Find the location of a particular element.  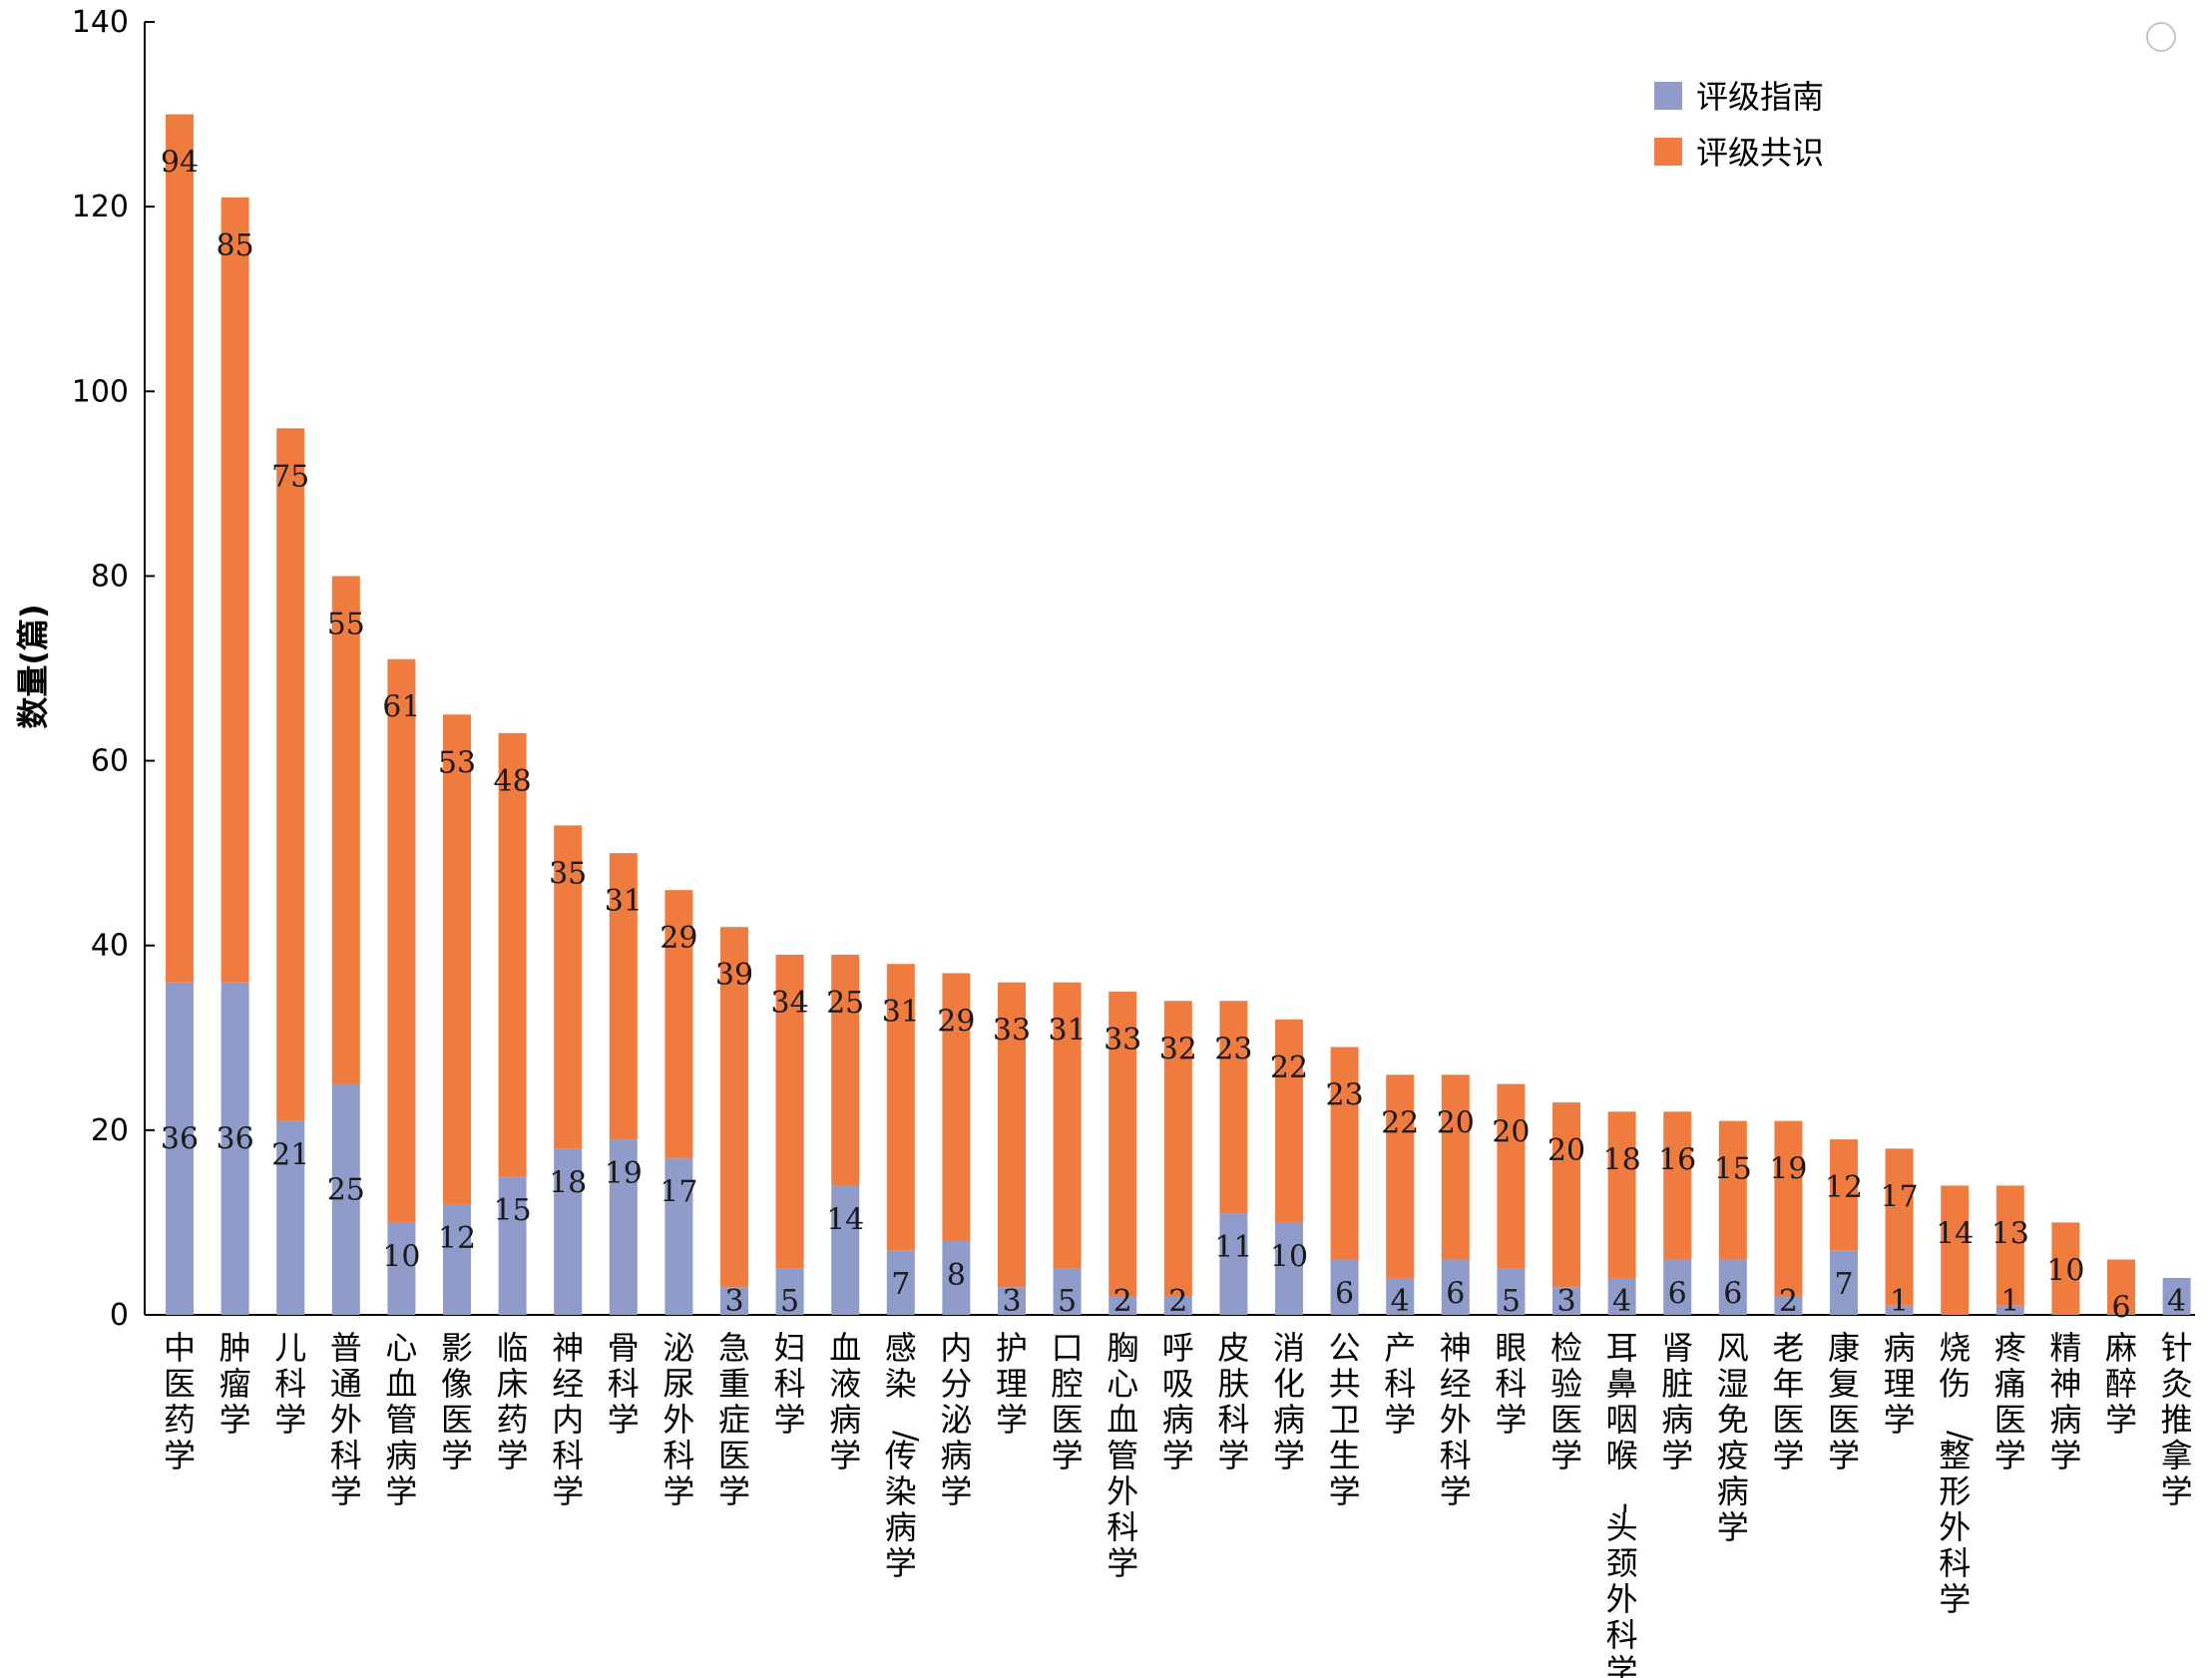

category-label: 皮肤科学 is located at coordinates (1233, 1401).